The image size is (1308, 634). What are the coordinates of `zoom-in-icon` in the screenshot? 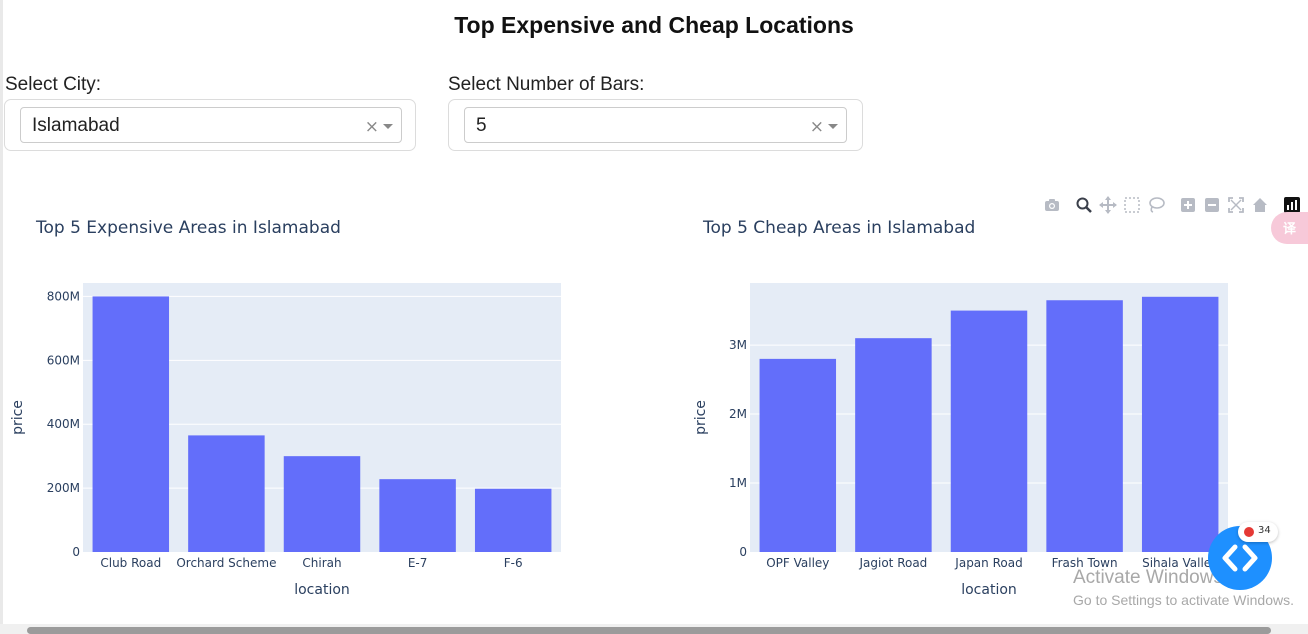 It's located at (1188, 205).